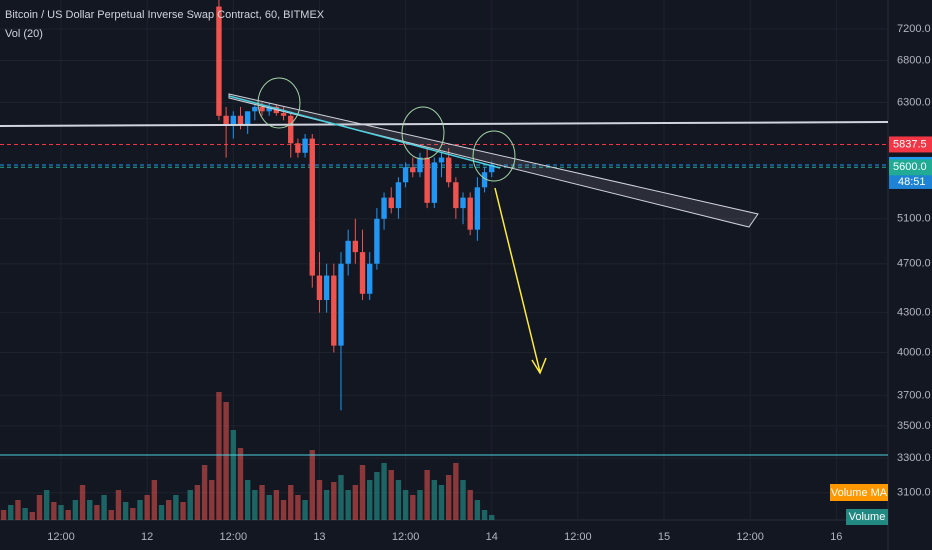 This screenshot has height=550, width=932. I want to click on price-tag-label: 5600.0, so click(910, 167).